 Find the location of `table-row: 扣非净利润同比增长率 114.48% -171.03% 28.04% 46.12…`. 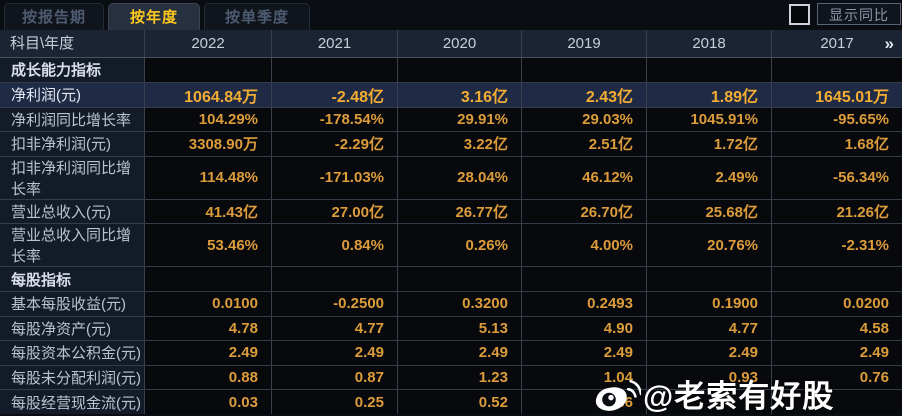

table-row: 扣非净利润同比增长率 114.48% -171.03% 28.04% 46.12… is located at coordinates (451, 178).